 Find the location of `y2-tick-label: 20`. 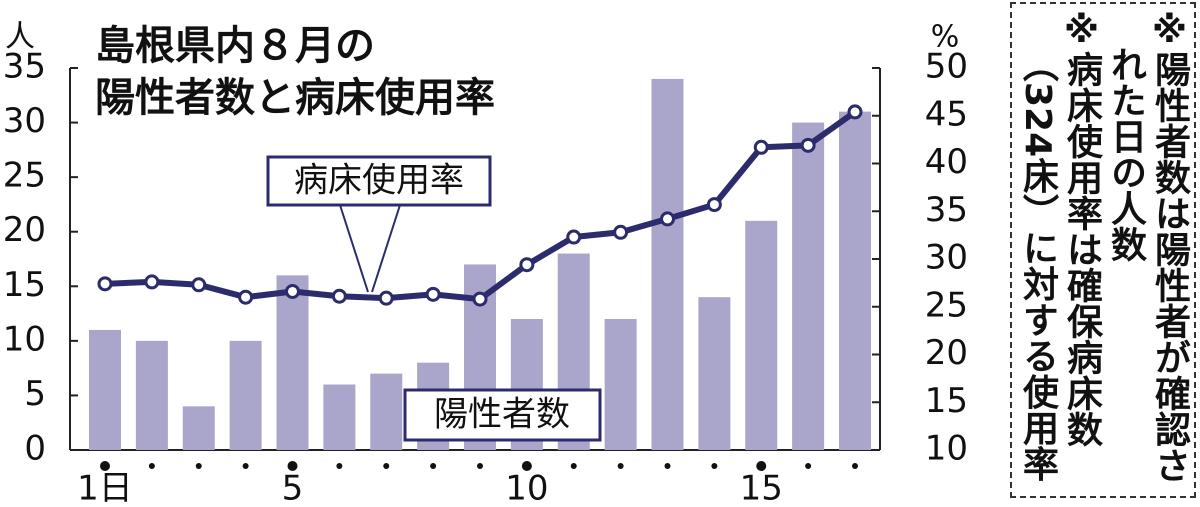

y2-tick-label: 20 is located at coordinates (946, 353).